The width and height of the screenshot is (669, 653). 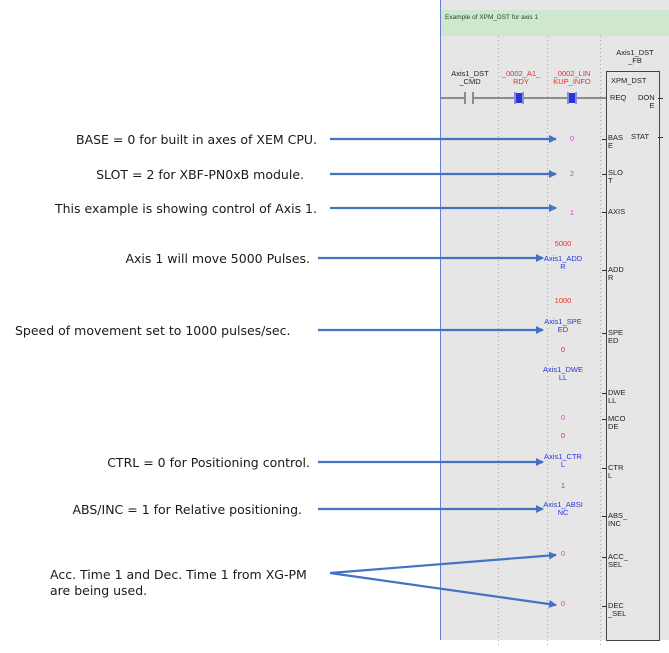 I want to click on annotation-ctrl: CTRL = 0 for Positioning control., so click(x=208, y=462).